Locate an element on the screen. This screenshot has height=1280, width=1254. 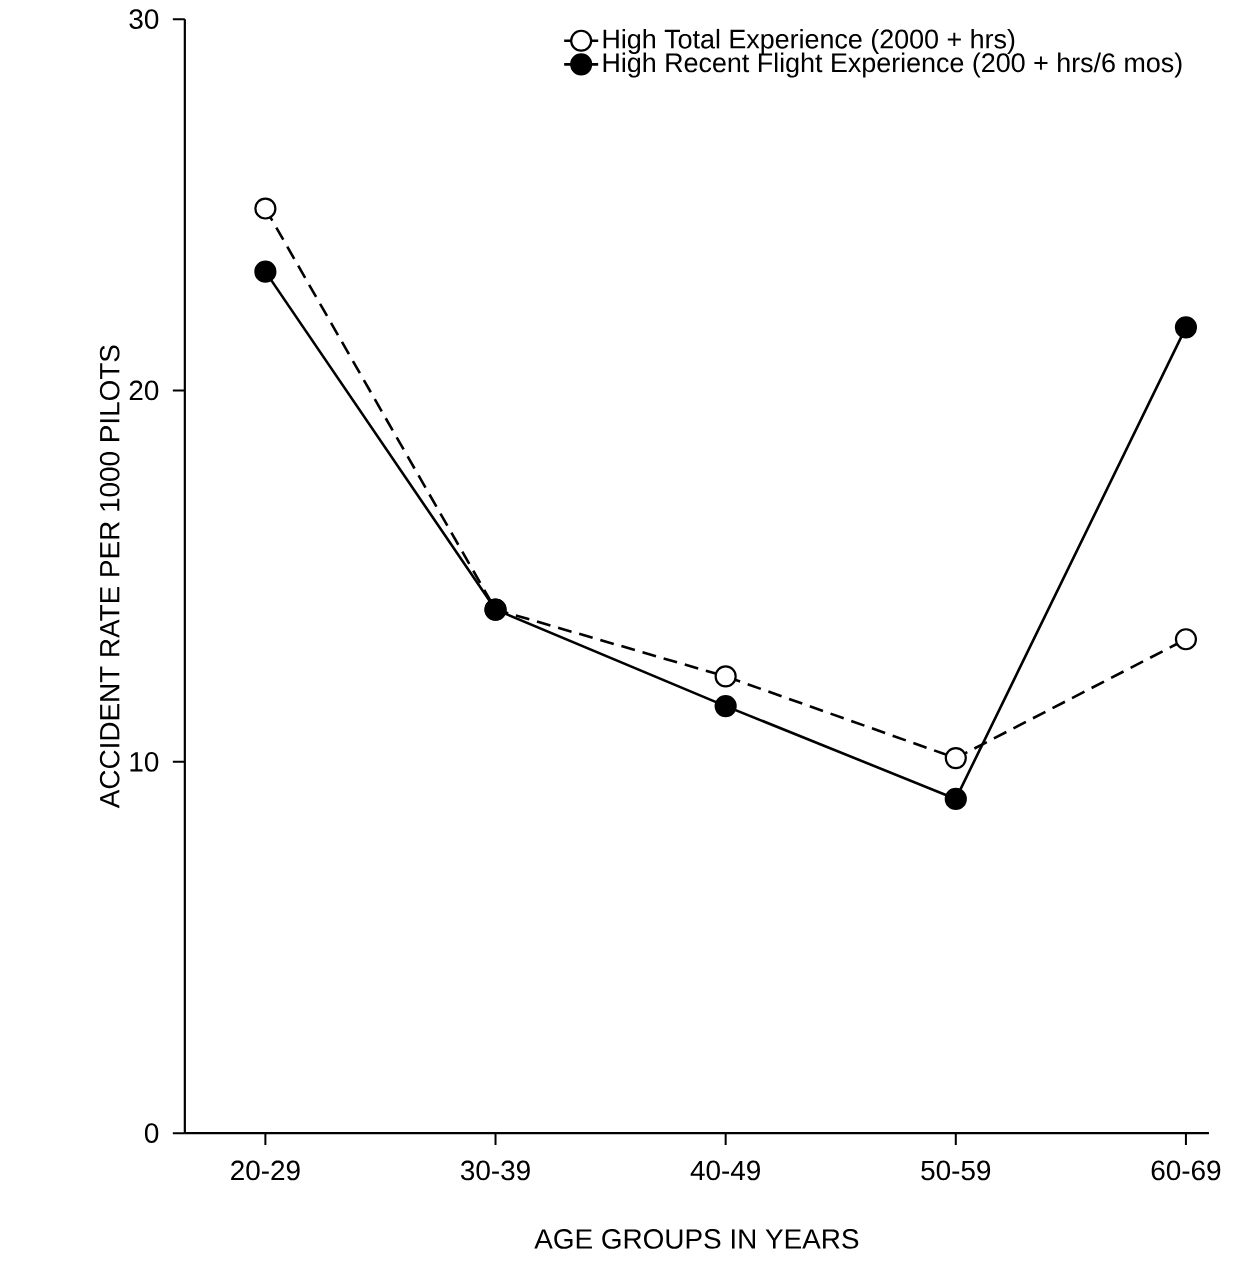
x-axis-title: AGE GROUPS IN YEARS is located at coordinates (696, 1239).